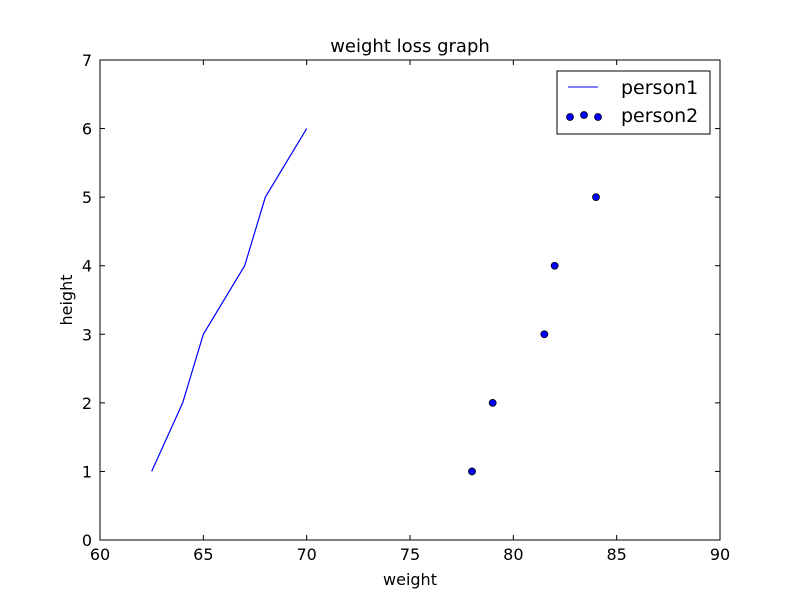 The width and height of the screenshot is (800, 604). Describe the element at coordinates (616, 554) in the screenshot. I see `x-tick-label: 85` at that location.